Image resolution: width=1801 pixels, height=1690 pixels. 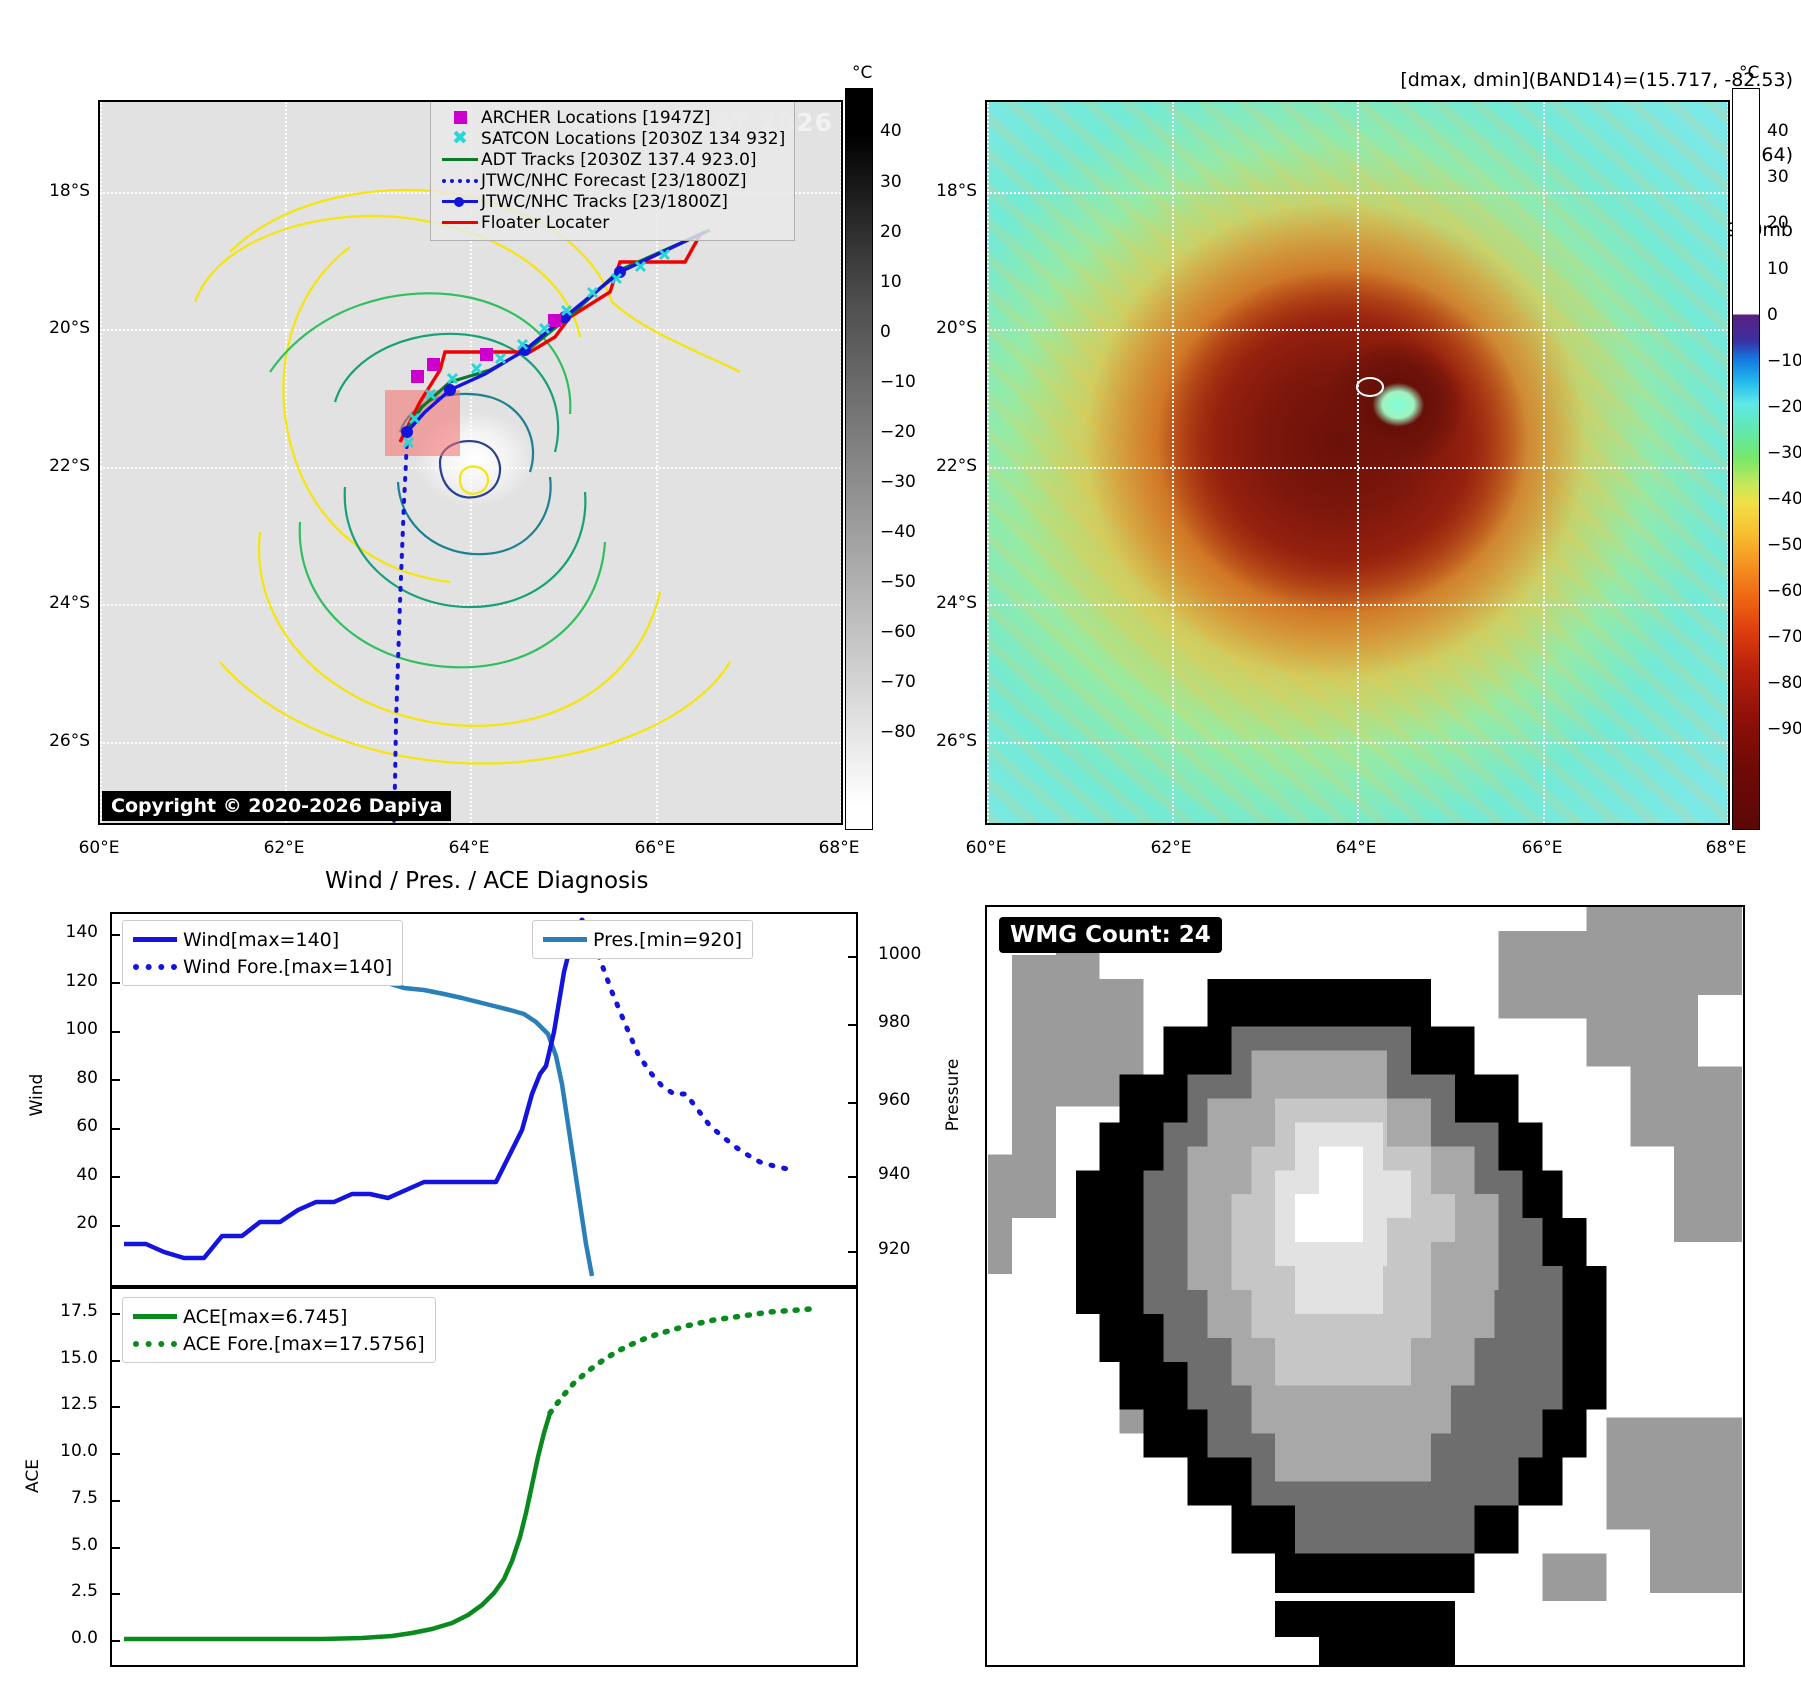 What do you see at coordinates (338, 1527) in the screenshot?
I see `ace-series` at bounding box center [338, 1527].